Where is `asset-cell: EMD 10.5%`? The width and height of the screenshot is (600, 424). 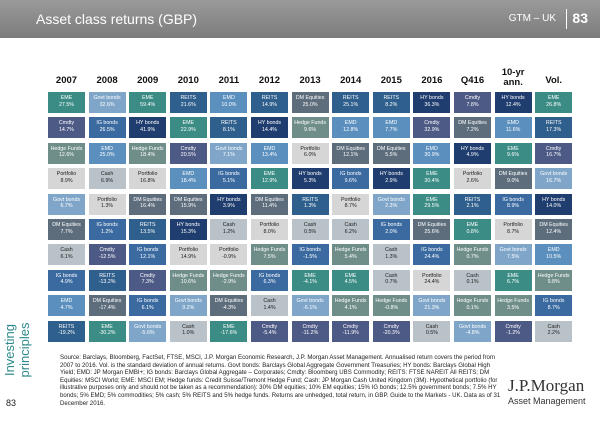
asset-cell: EMD 10.5% is located at coordinates (554, 255).